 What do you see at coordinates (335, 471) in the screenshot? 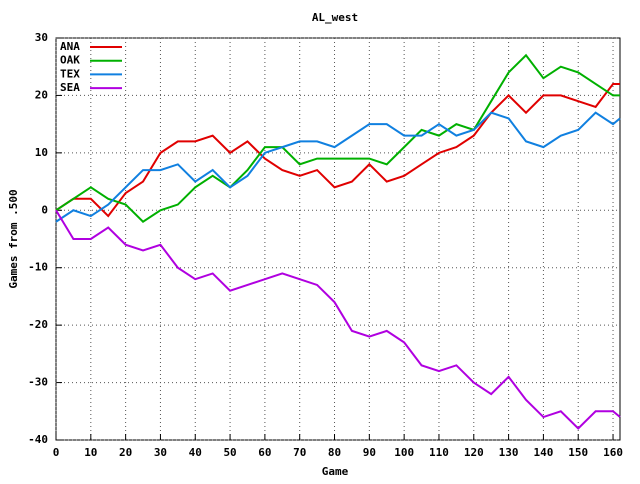
I see `x-axis-label: Game` at bounding box center [335, 471].